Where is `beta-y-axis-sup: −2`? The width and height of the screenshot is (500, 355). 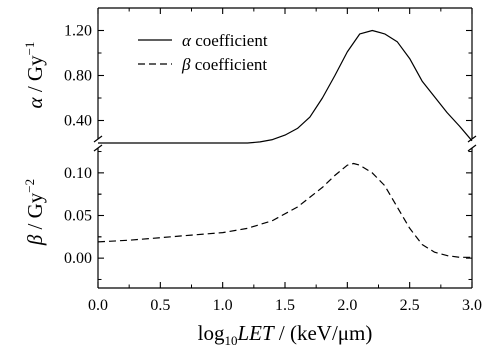 beta-y-axis-sup: −2 is located at coordinates (29, 186).